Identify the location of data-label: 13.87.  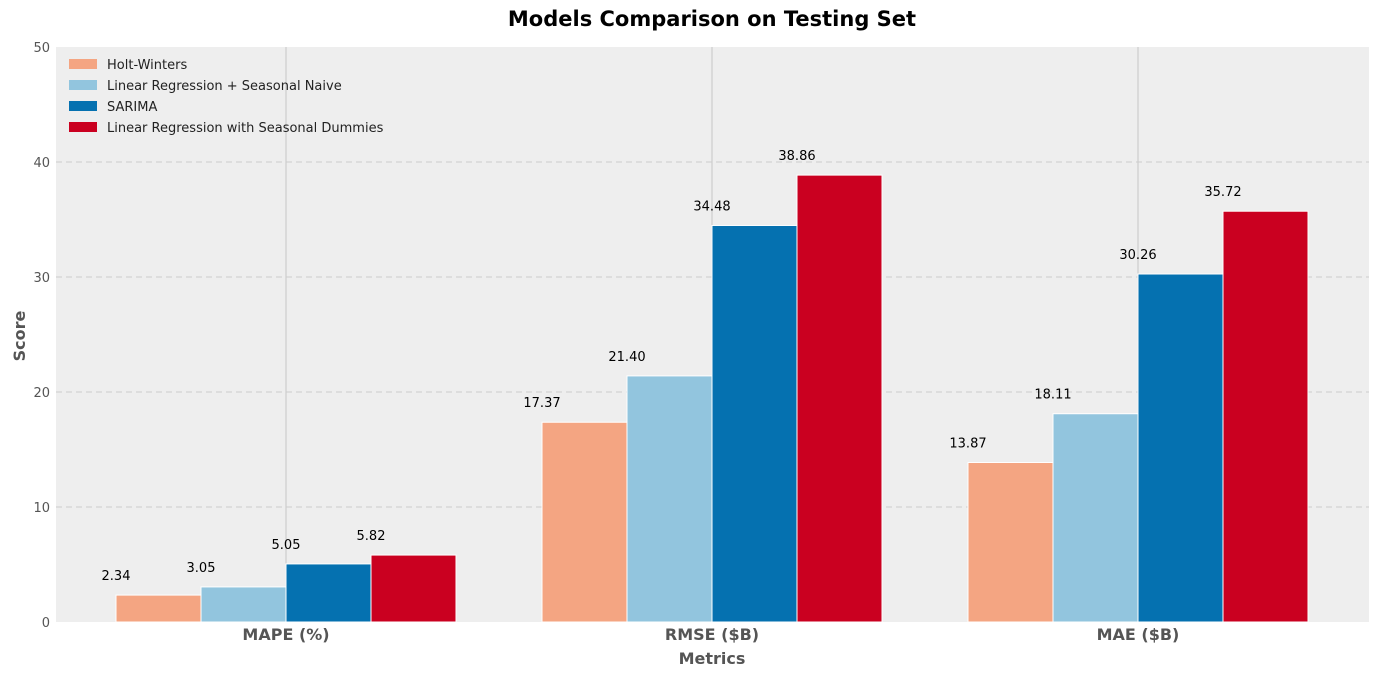
(967, 443).